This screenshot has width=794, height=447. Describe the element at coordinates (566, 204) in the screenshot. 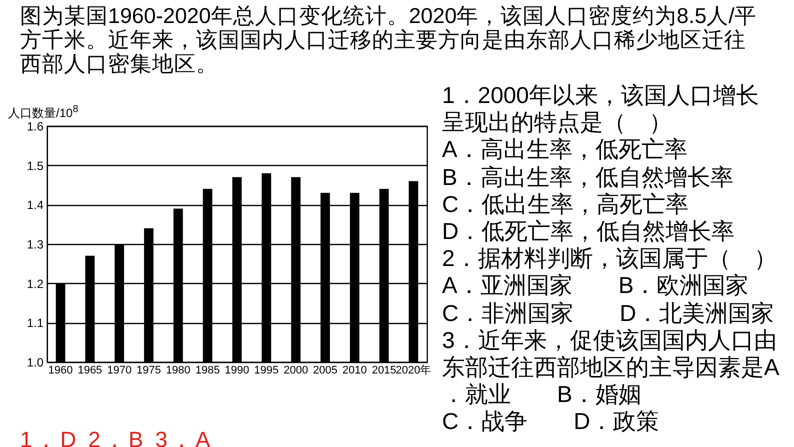

I see `text: C．低出生率，高死亡率` at that location.